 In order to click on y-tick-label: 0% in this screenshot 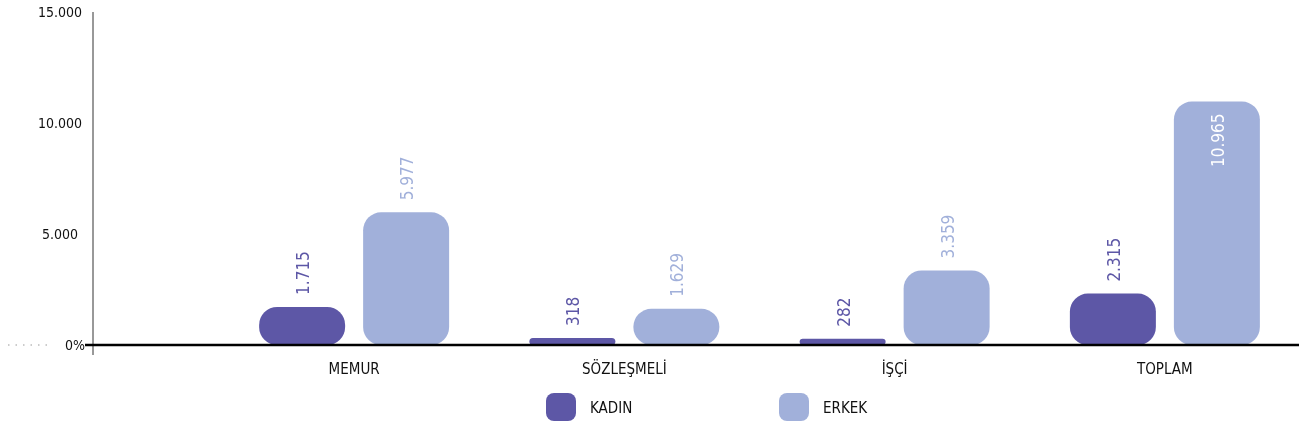, I will do `click(75, 344)`.